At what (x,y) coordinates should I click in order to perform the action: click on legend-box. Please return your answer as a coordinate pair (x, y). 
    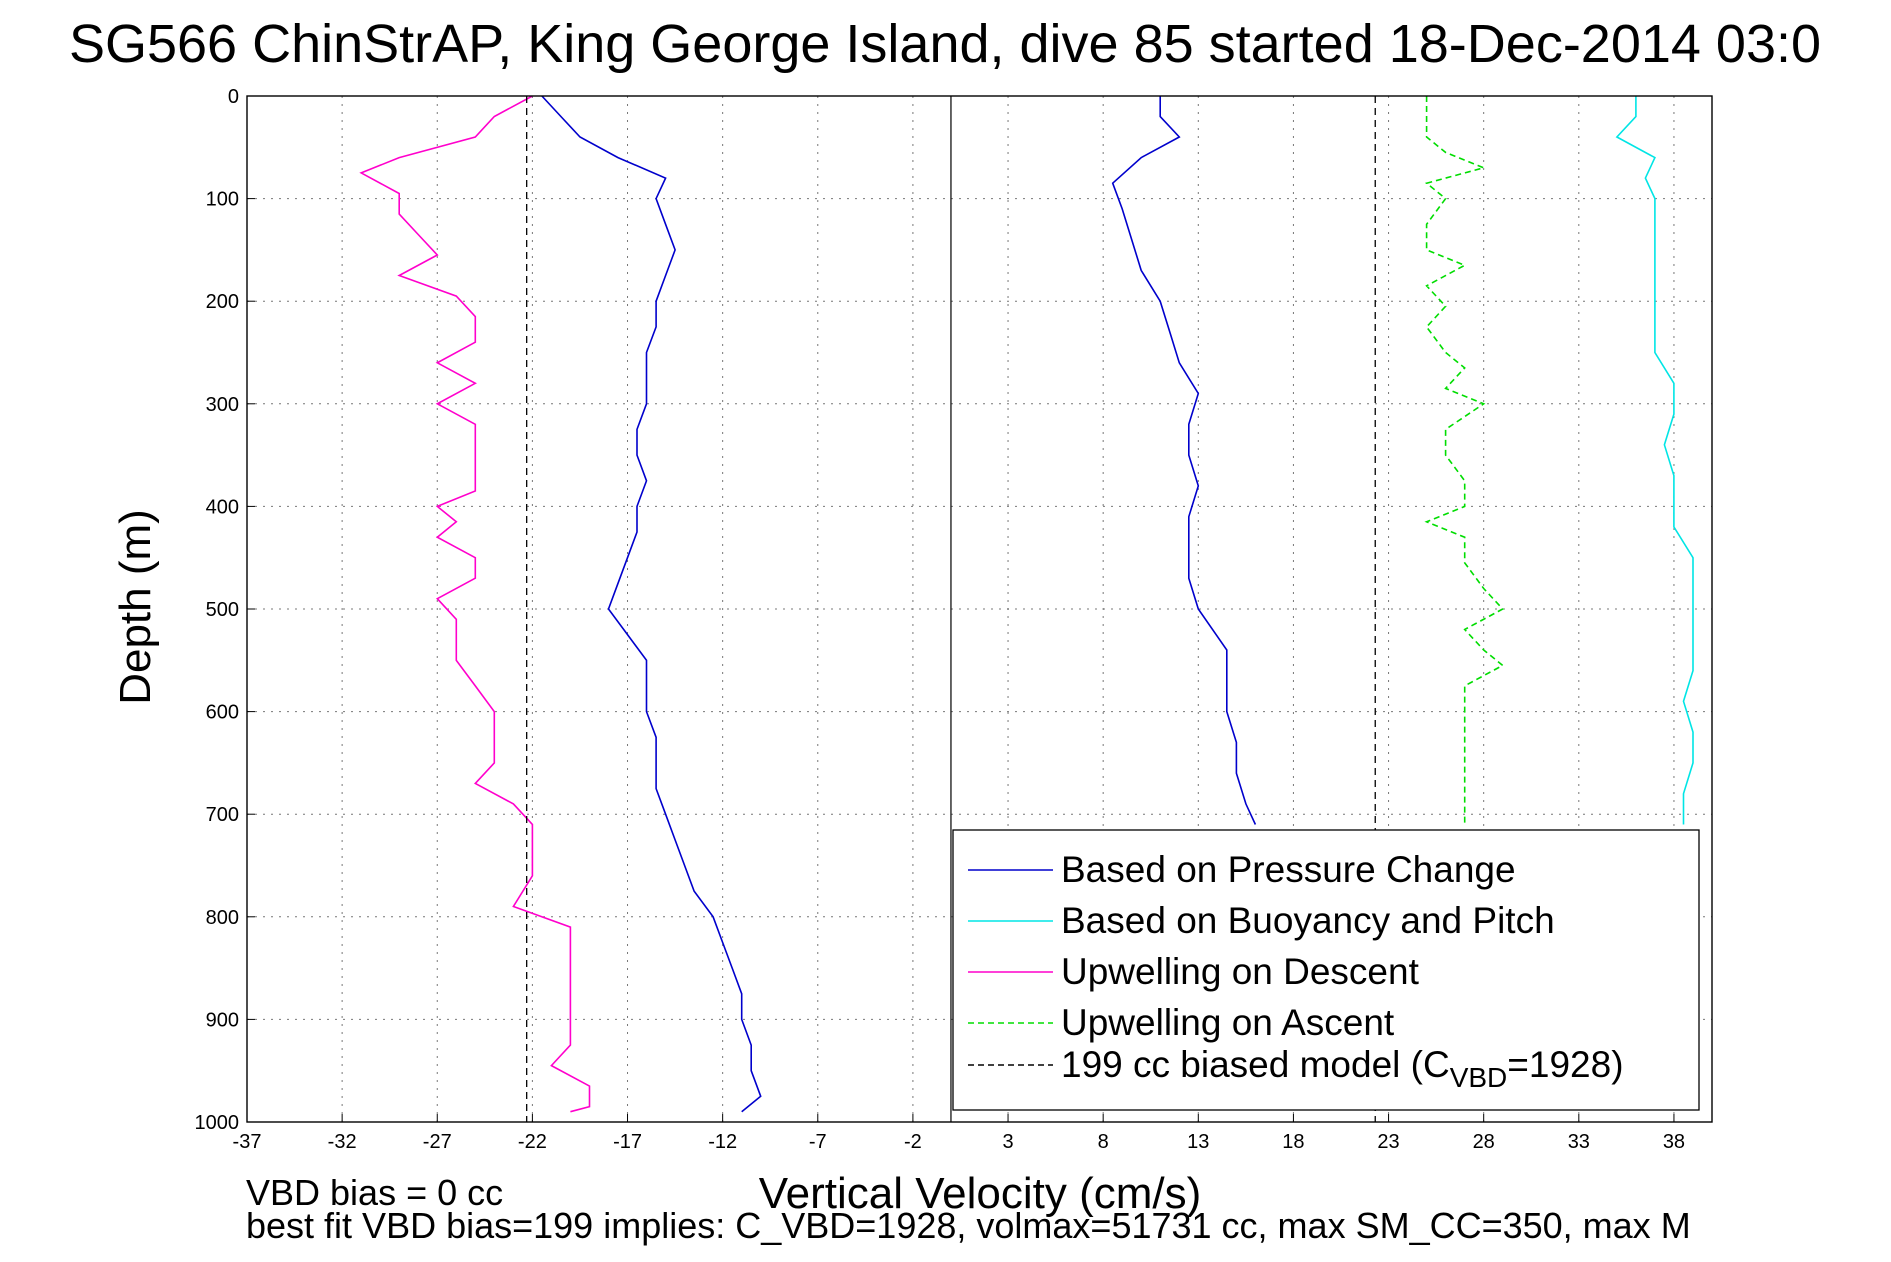
    Looking at the image, I should click on (1326, 970).